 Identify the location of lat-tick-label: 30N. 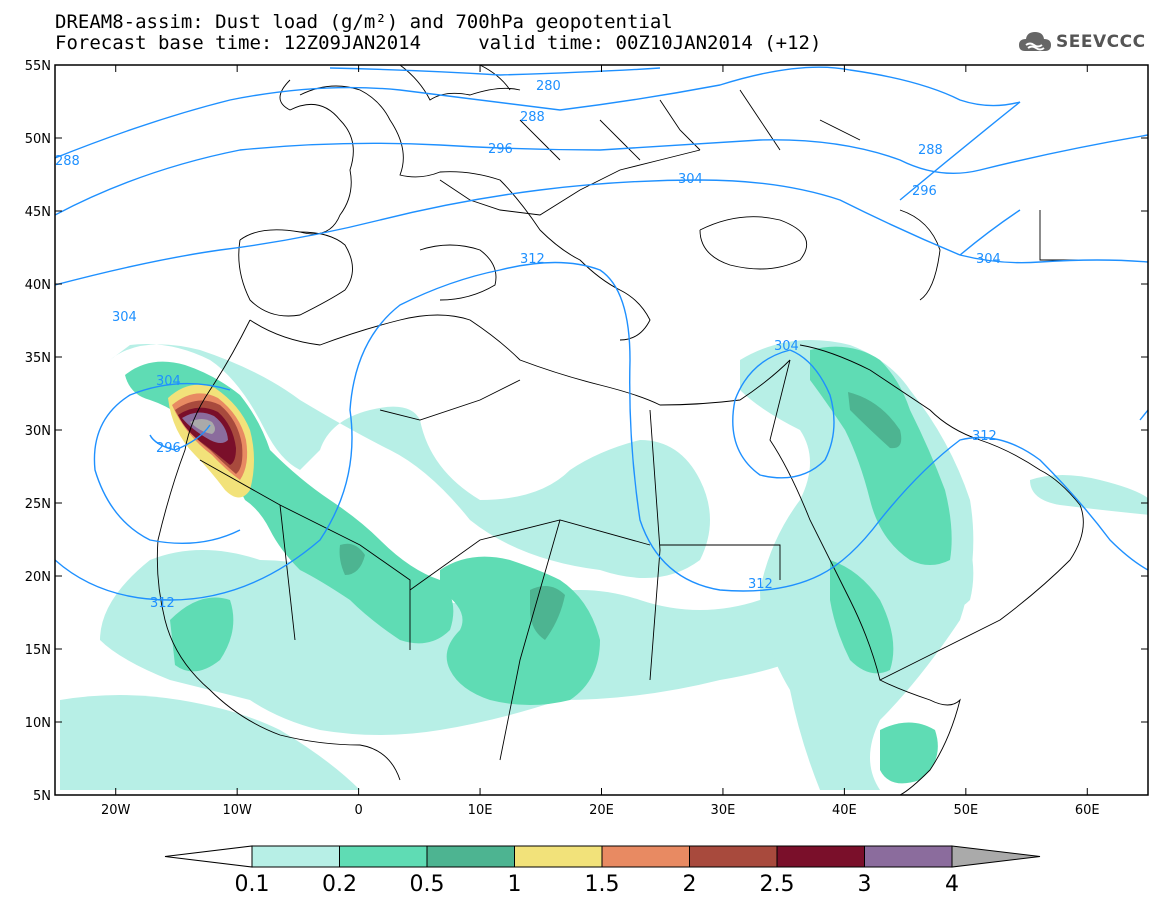
(38, 431).